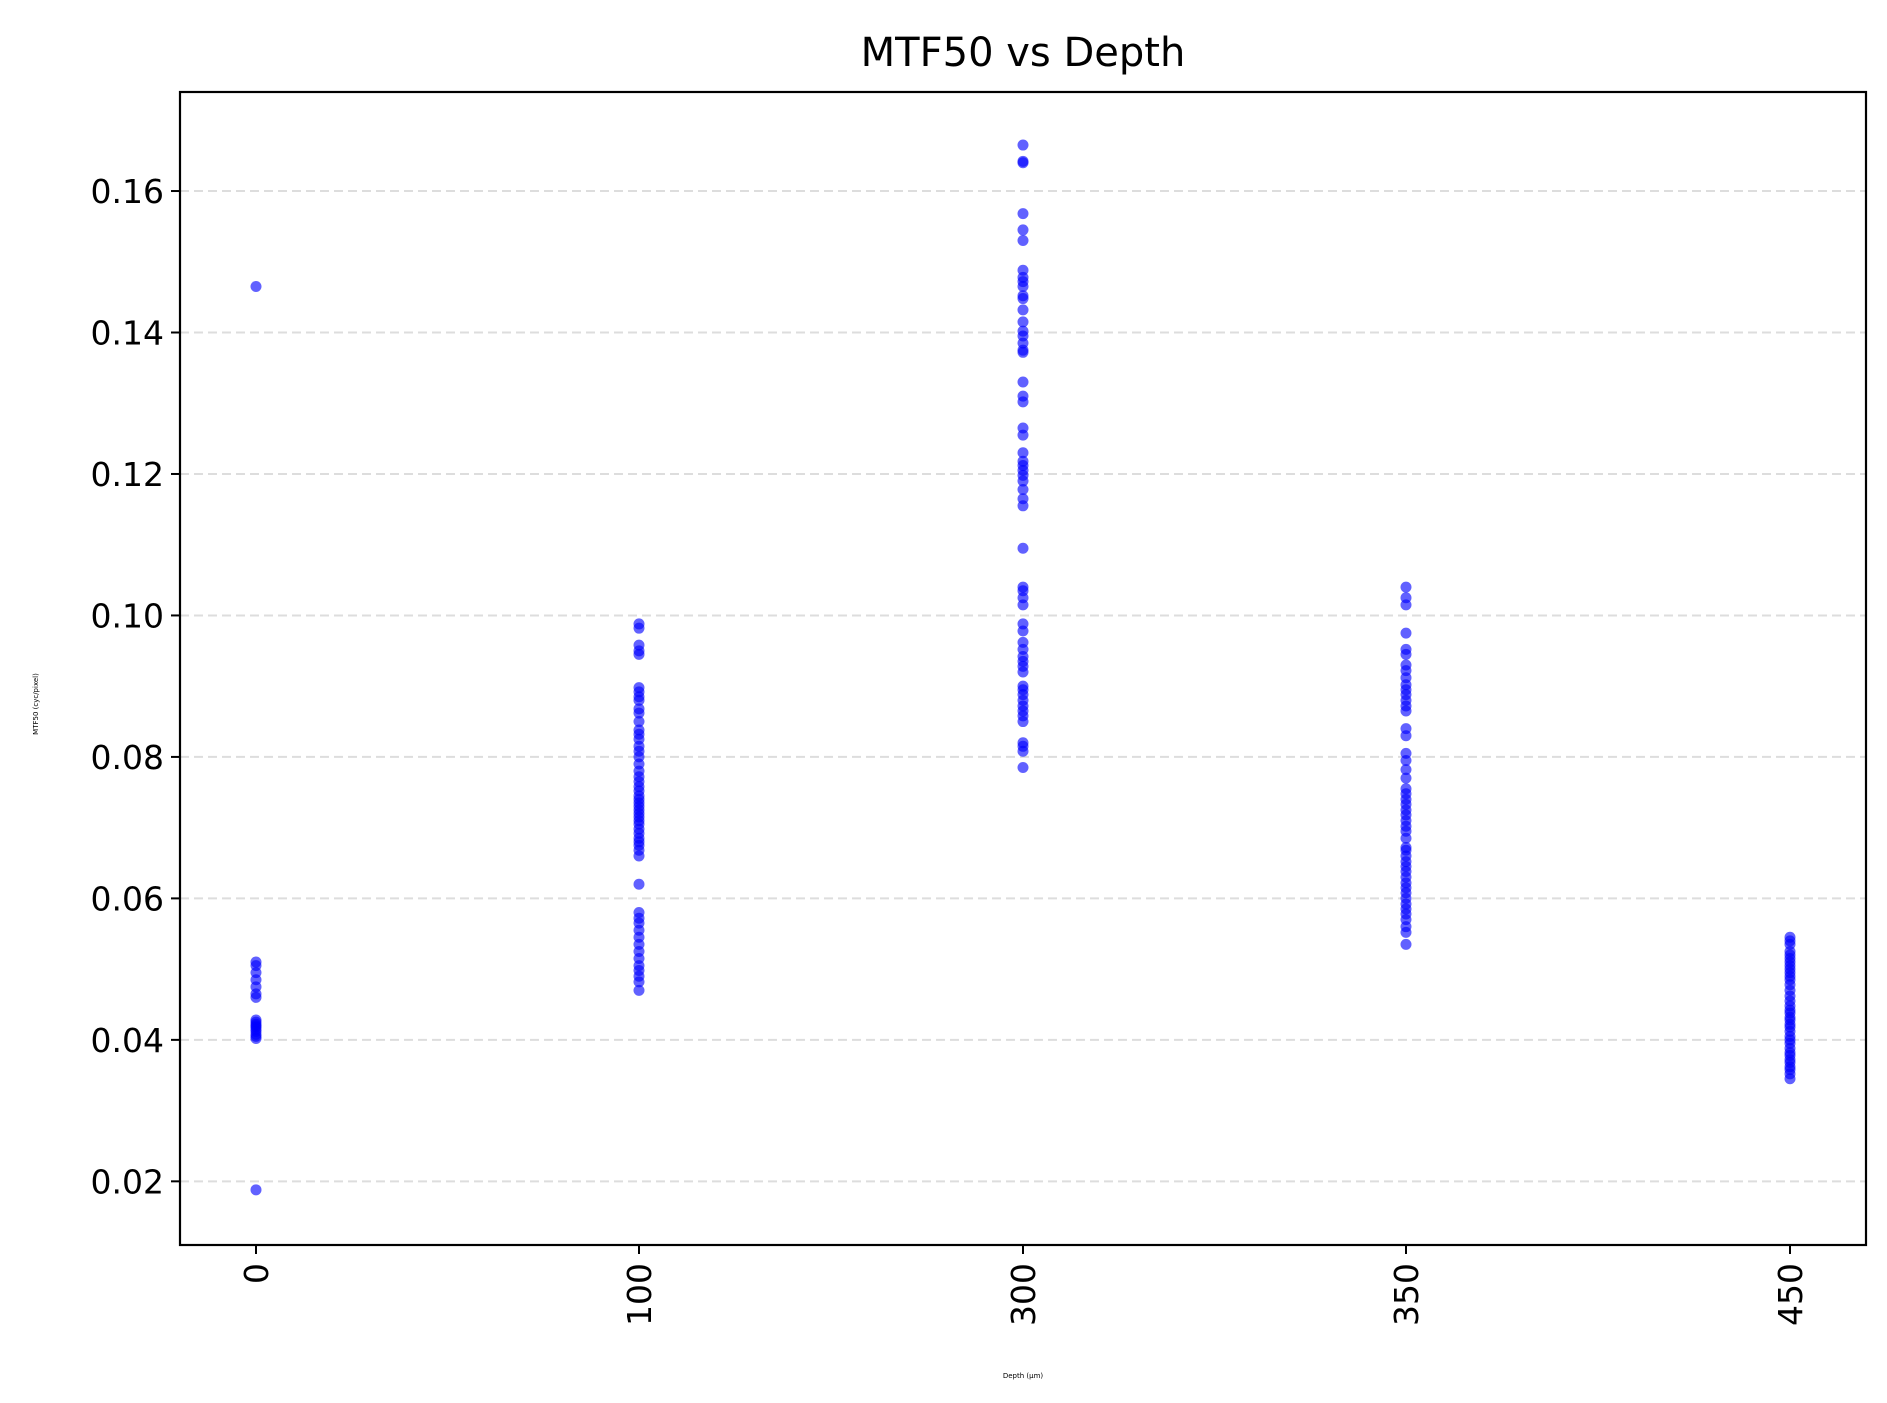 The image size is (1887, 1403). What do you see at coordinates (127, 757) in the screenshot?
I see `y-tick-label: 0.08` at bounding box center [127, 757].